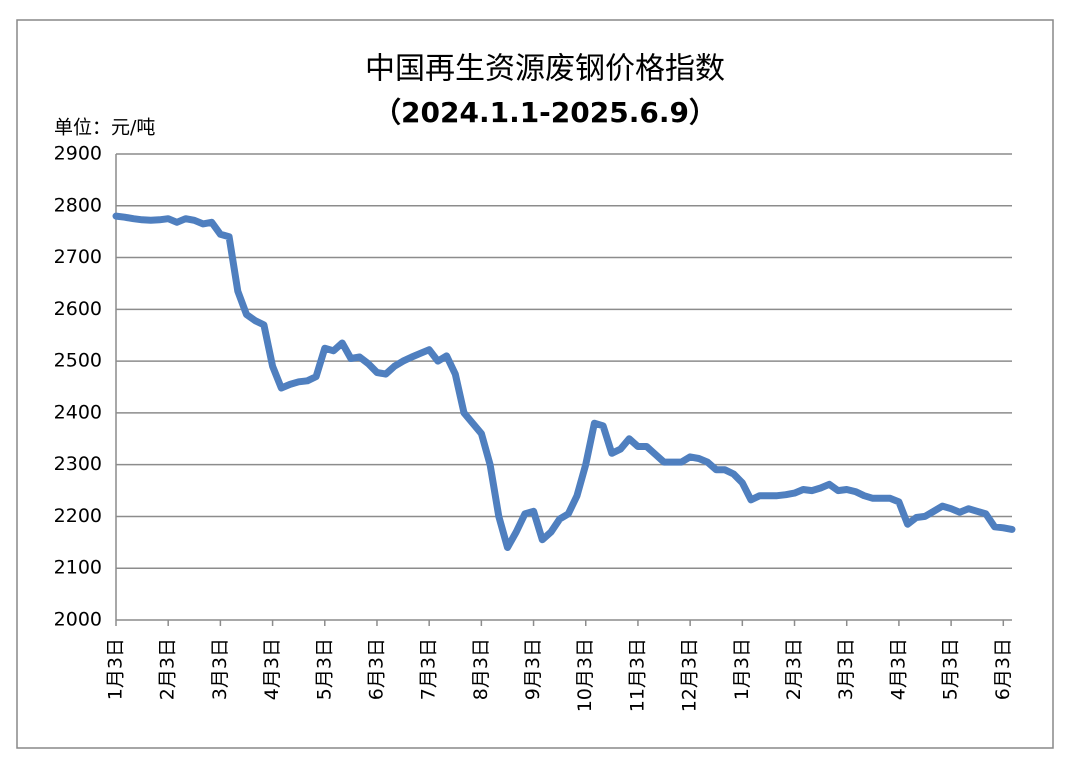 This screenshot has width=1080, height=780. What do you see at coordinates (690, 675) in the screenshot?
I see `x-tick-label: 12月3日` at bounding box center [690, 675].